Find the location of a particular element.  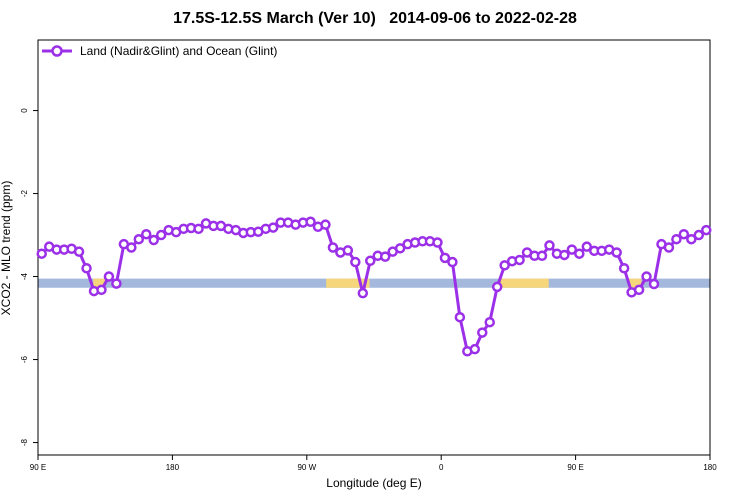

y-tick-label: 0 is located at coordinates (24, 110).